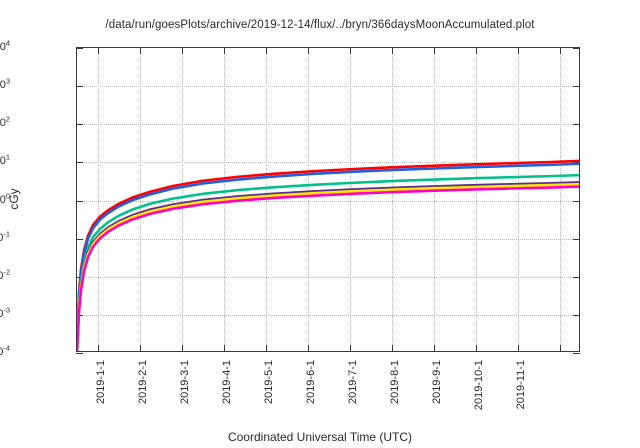 Image resolution: width=640 pixels, height=448 pixels. What do you see at coordinates (143, 382) in the screenshot?
I see `x-axis-tick-label: 2019-2-1` at bounding box center [143, 382].